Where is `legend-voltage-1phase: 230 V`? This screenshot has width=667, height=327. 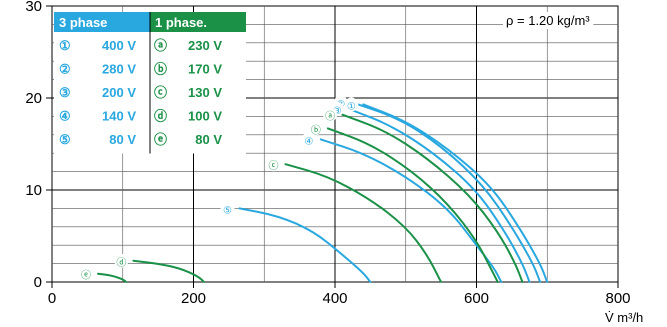
legend-voltage-1phase: 230 V is located at coordinates (205, 45).